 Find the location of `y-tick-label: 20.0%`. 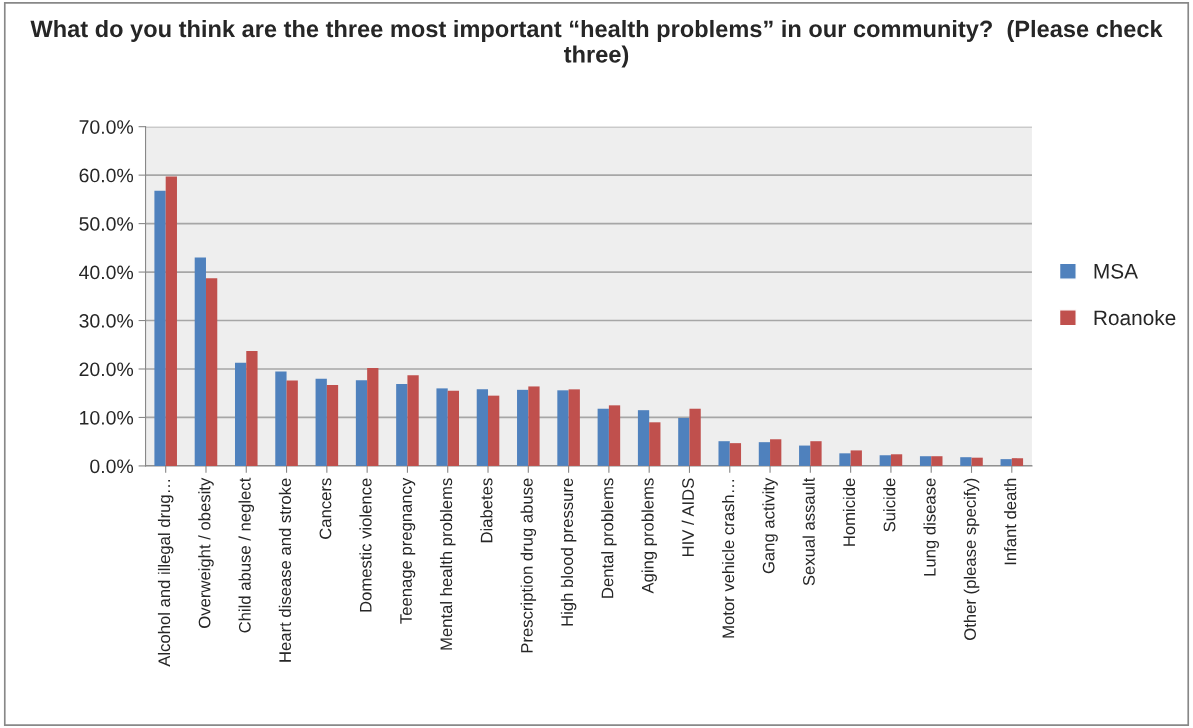

y-tick-label: 20.0% is located at coordinates (106, 369).